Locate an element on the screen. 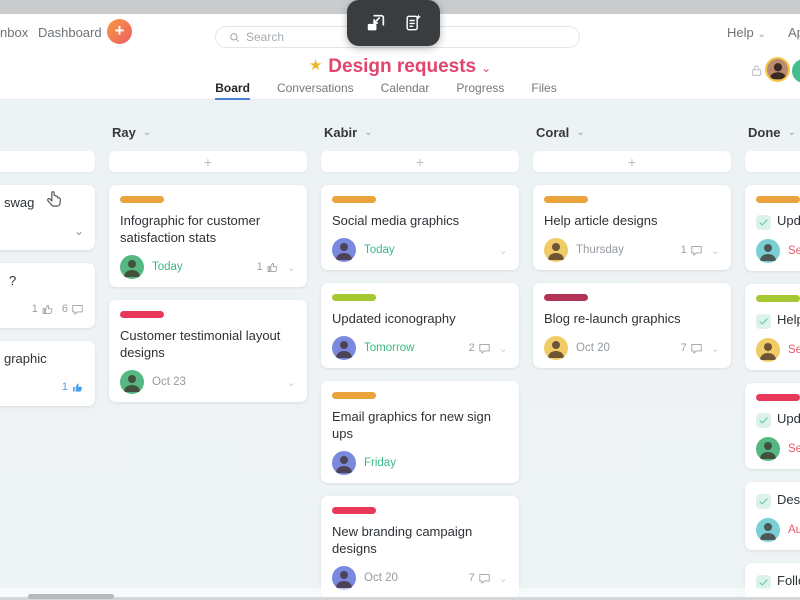  kanban-card: Desi infograp Aug is located at coordinates (772, 516).